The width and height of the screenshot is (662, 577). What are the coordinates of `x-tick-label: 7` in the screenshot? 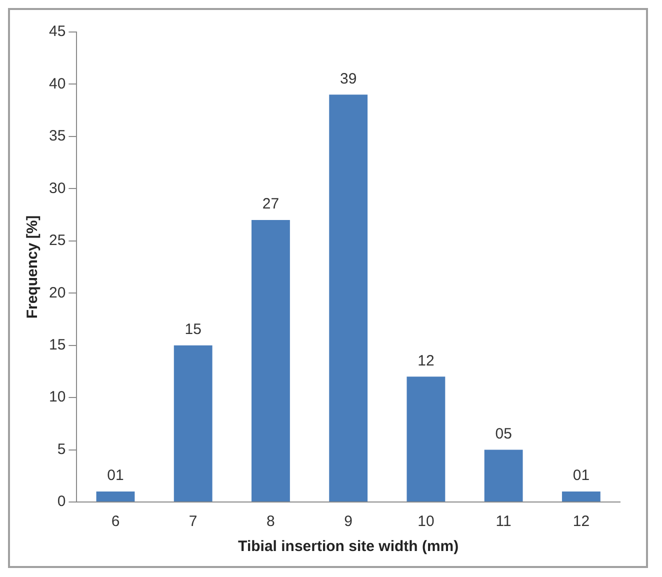 It's located at (193, 521).